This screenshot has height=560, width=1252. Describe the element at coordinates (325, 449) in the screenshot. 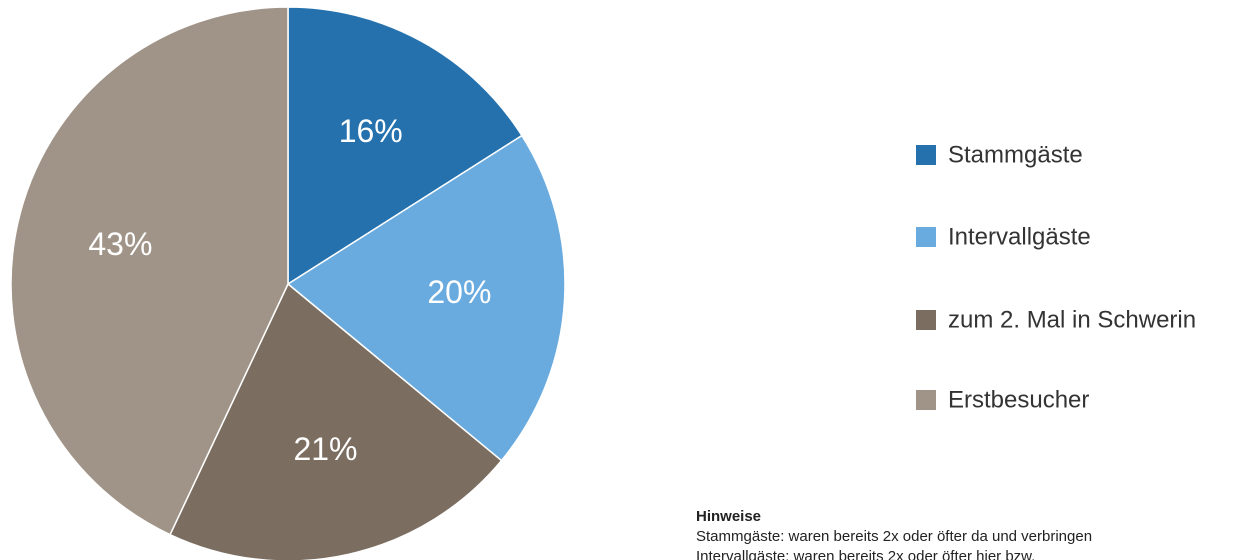

I see `slice-label: 21%` at that location.